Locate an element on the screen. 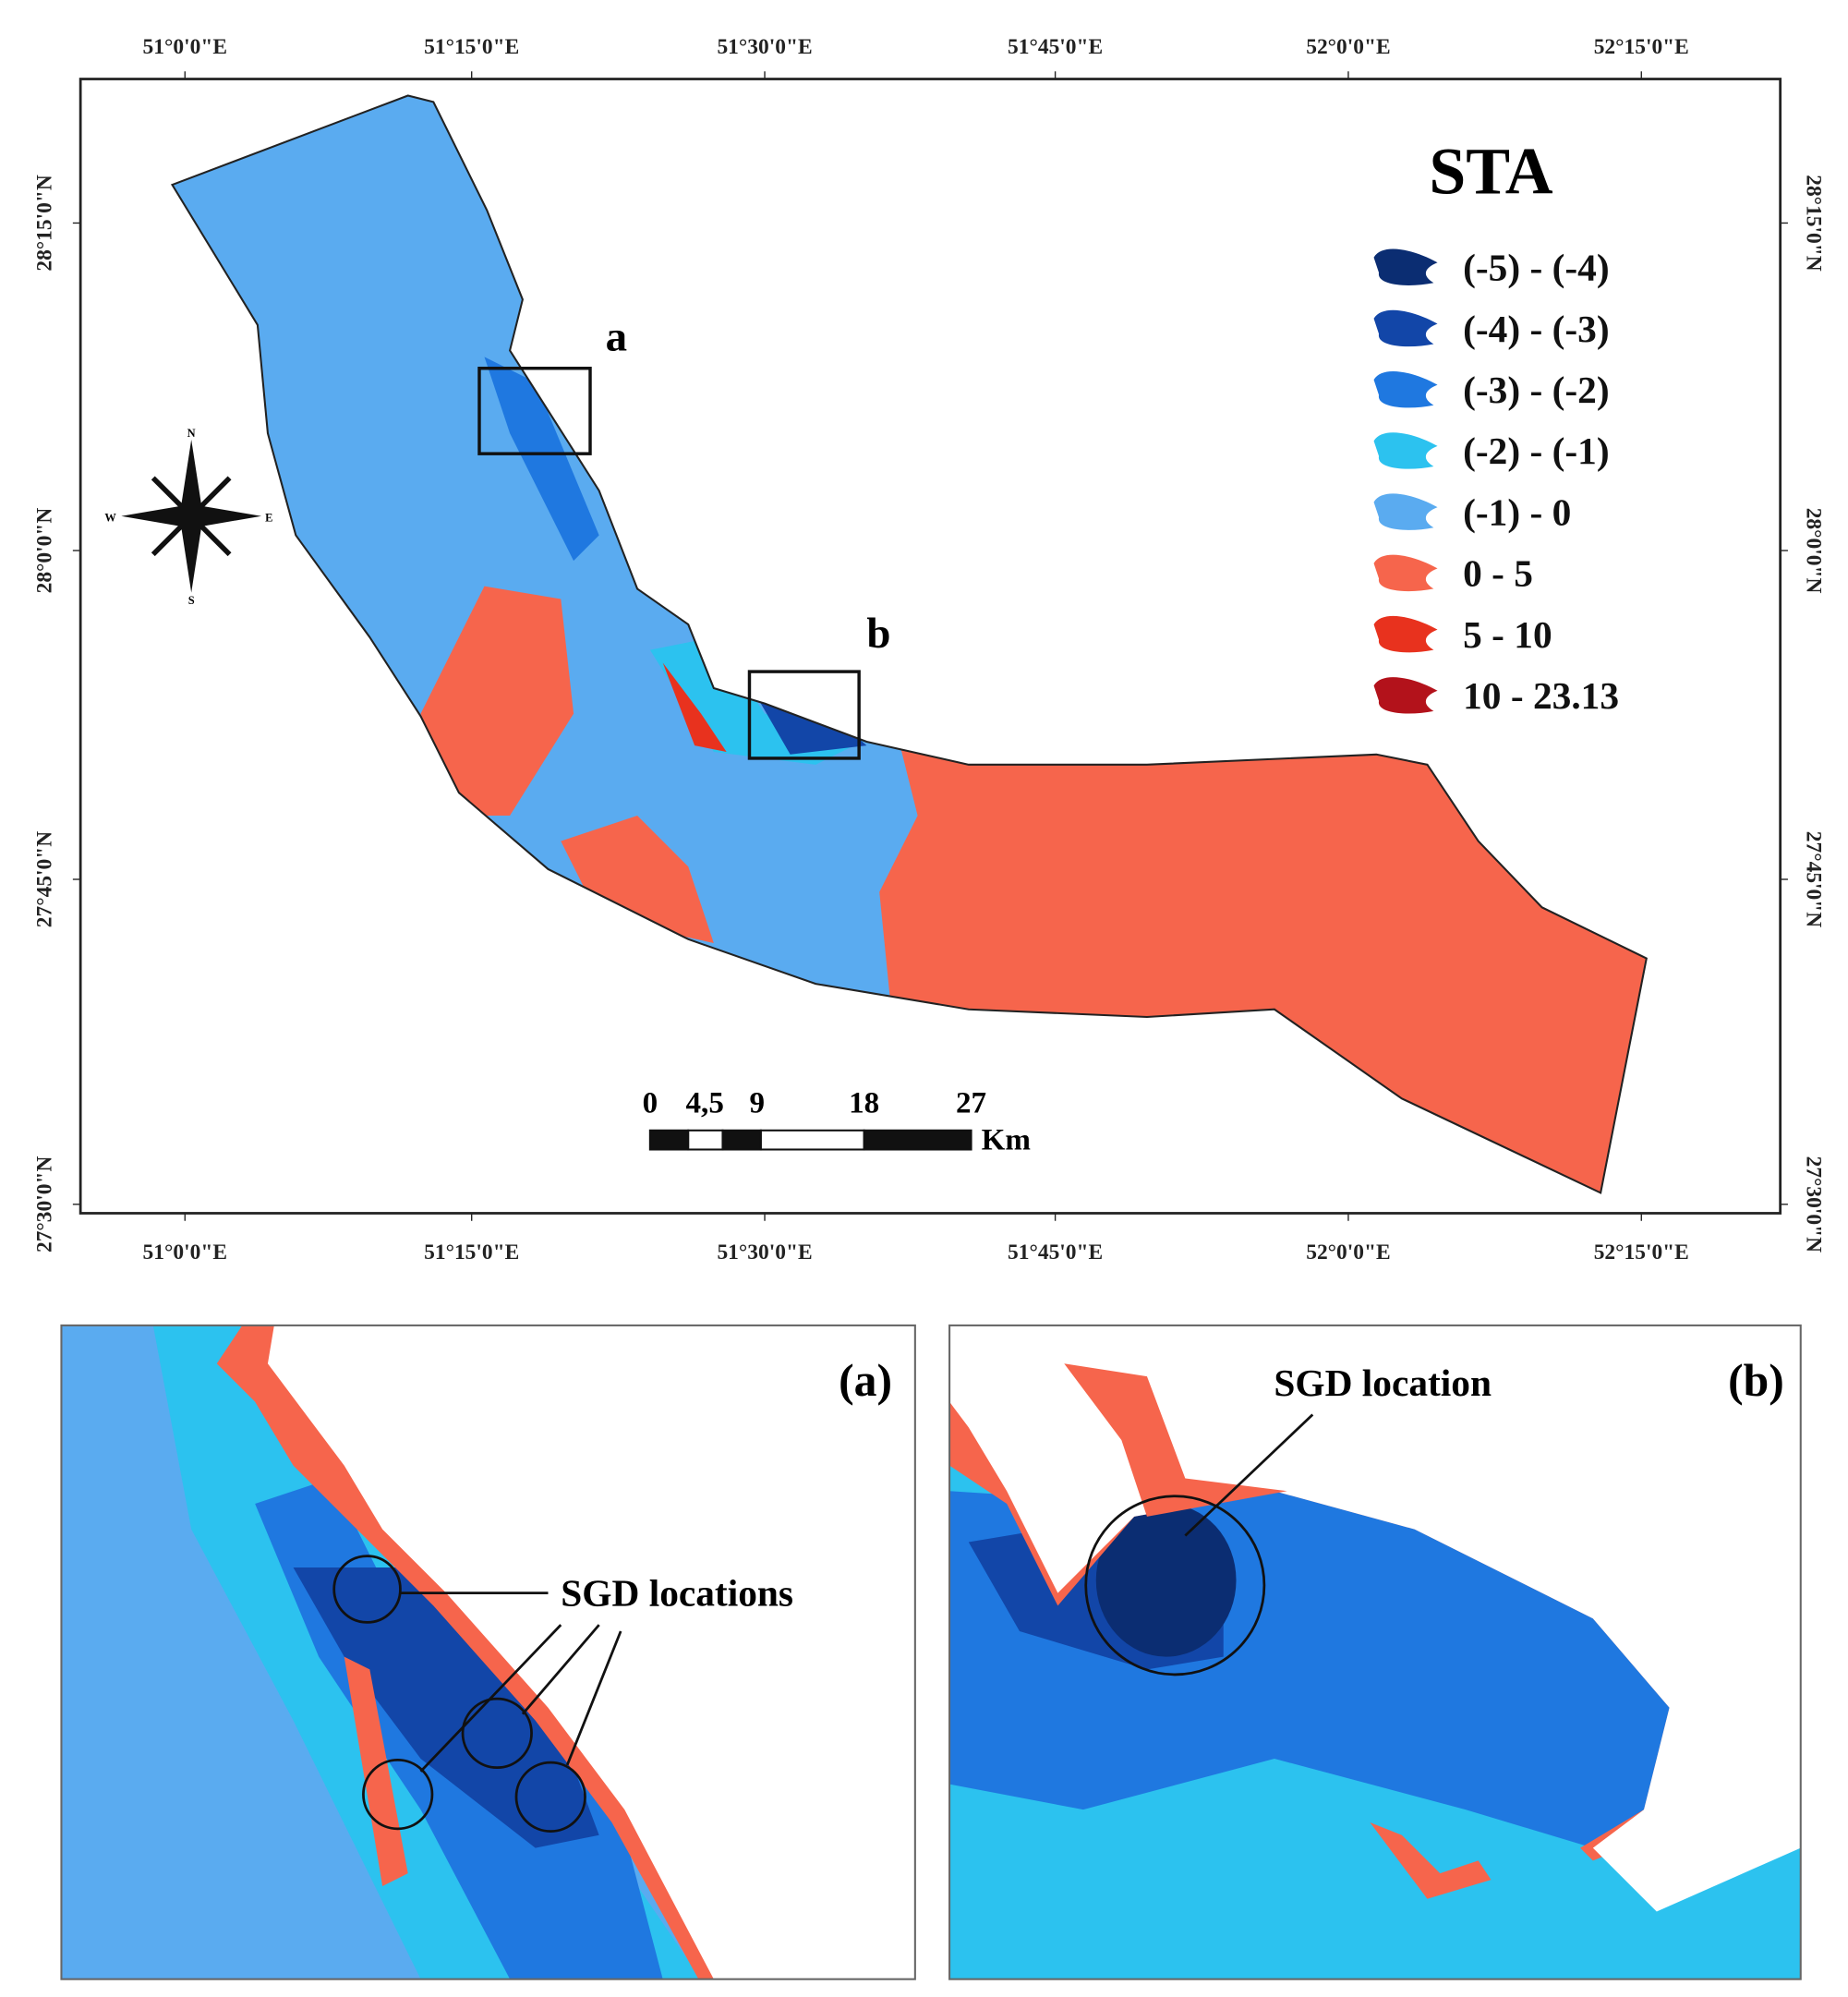  inset-label: (b) is located at coordinates (1756, 1380).